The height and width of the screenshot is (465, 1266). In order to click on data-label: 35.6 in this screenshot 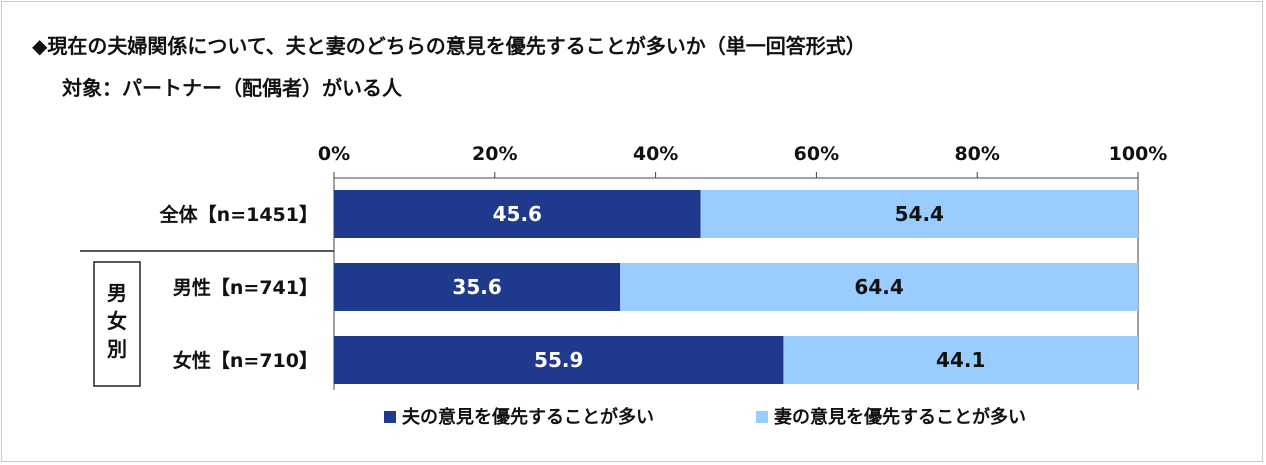, I will do `click(476, 287)`.